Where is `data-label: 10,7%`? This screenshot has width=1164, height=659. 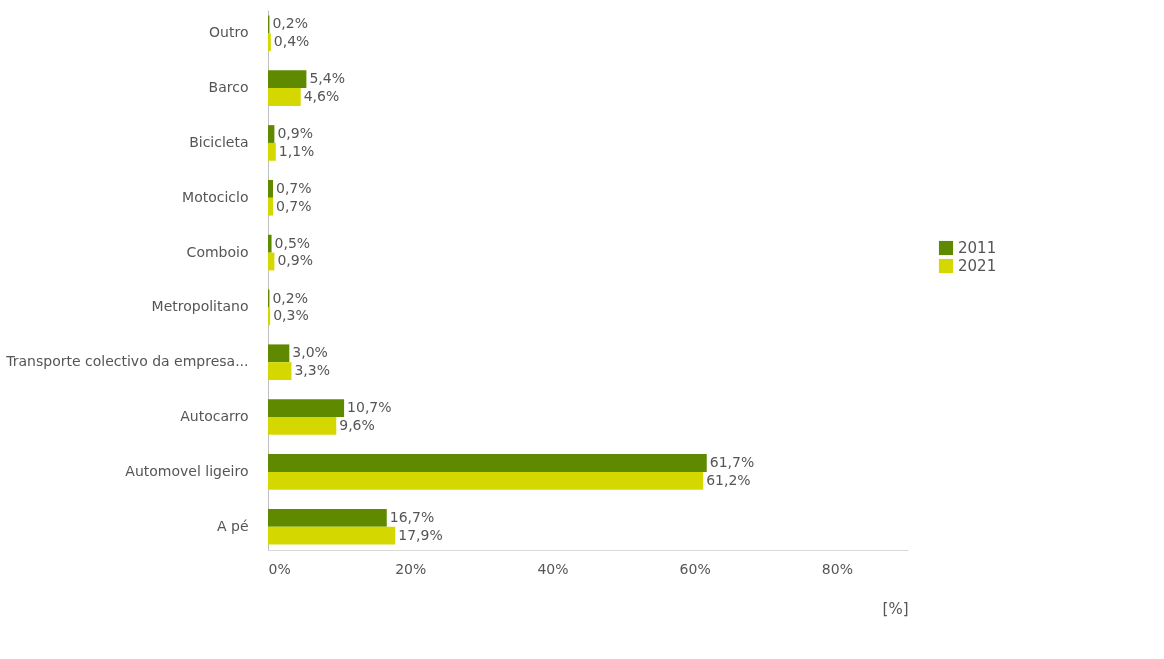
data-label: 10,7% is located at coordinates (369, 407).